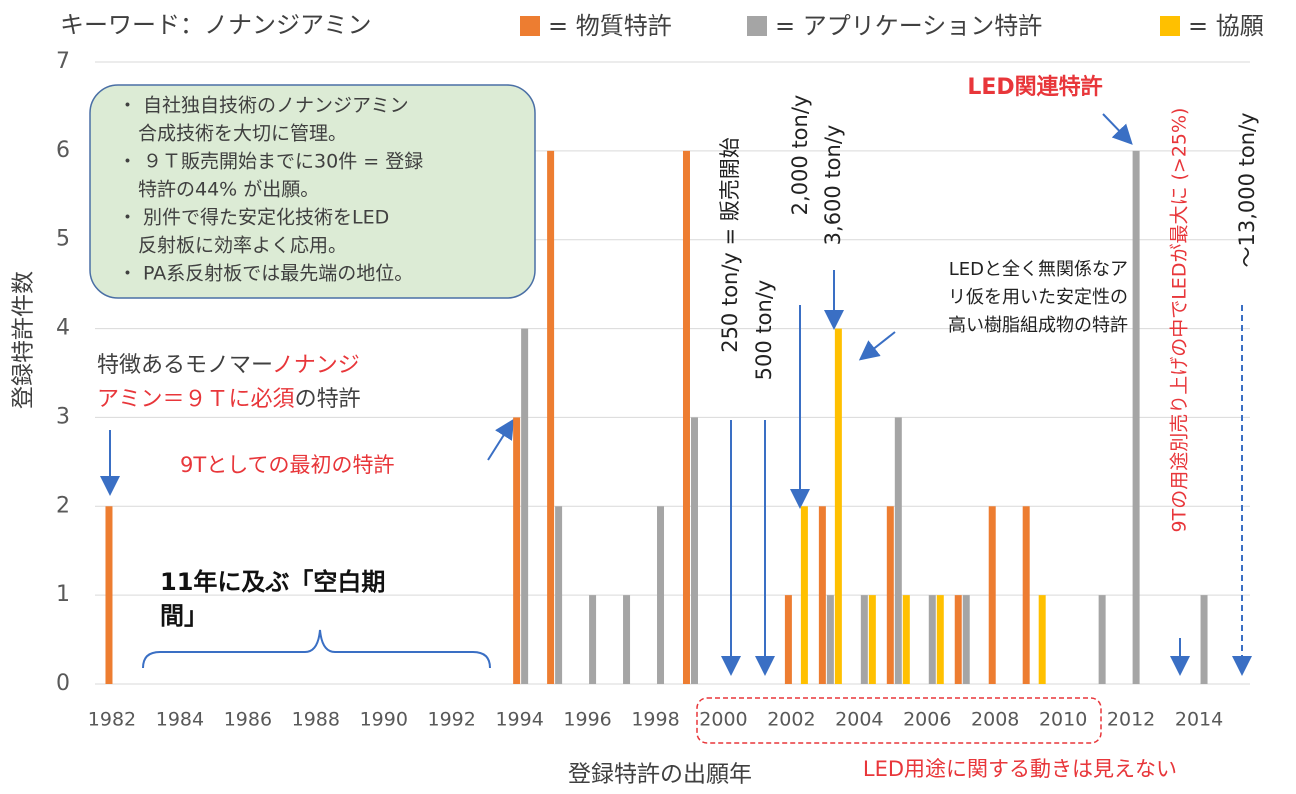 This screenshot has width=1296, height=794. Describe the element at coordinates (995, 720) in the screenshot. I see `x-tick-label: 2008` at that location.